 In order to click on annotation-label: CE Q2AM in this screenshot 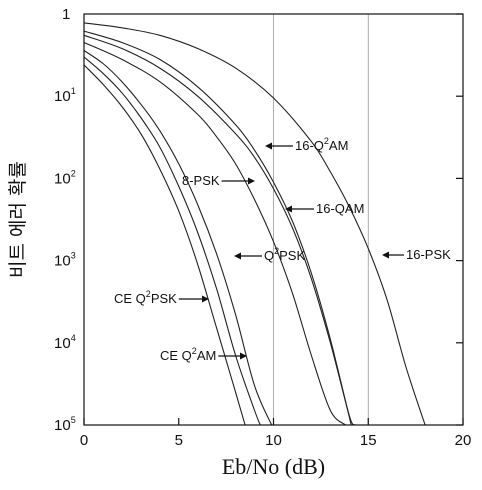, I will do `click(188, 354)`.